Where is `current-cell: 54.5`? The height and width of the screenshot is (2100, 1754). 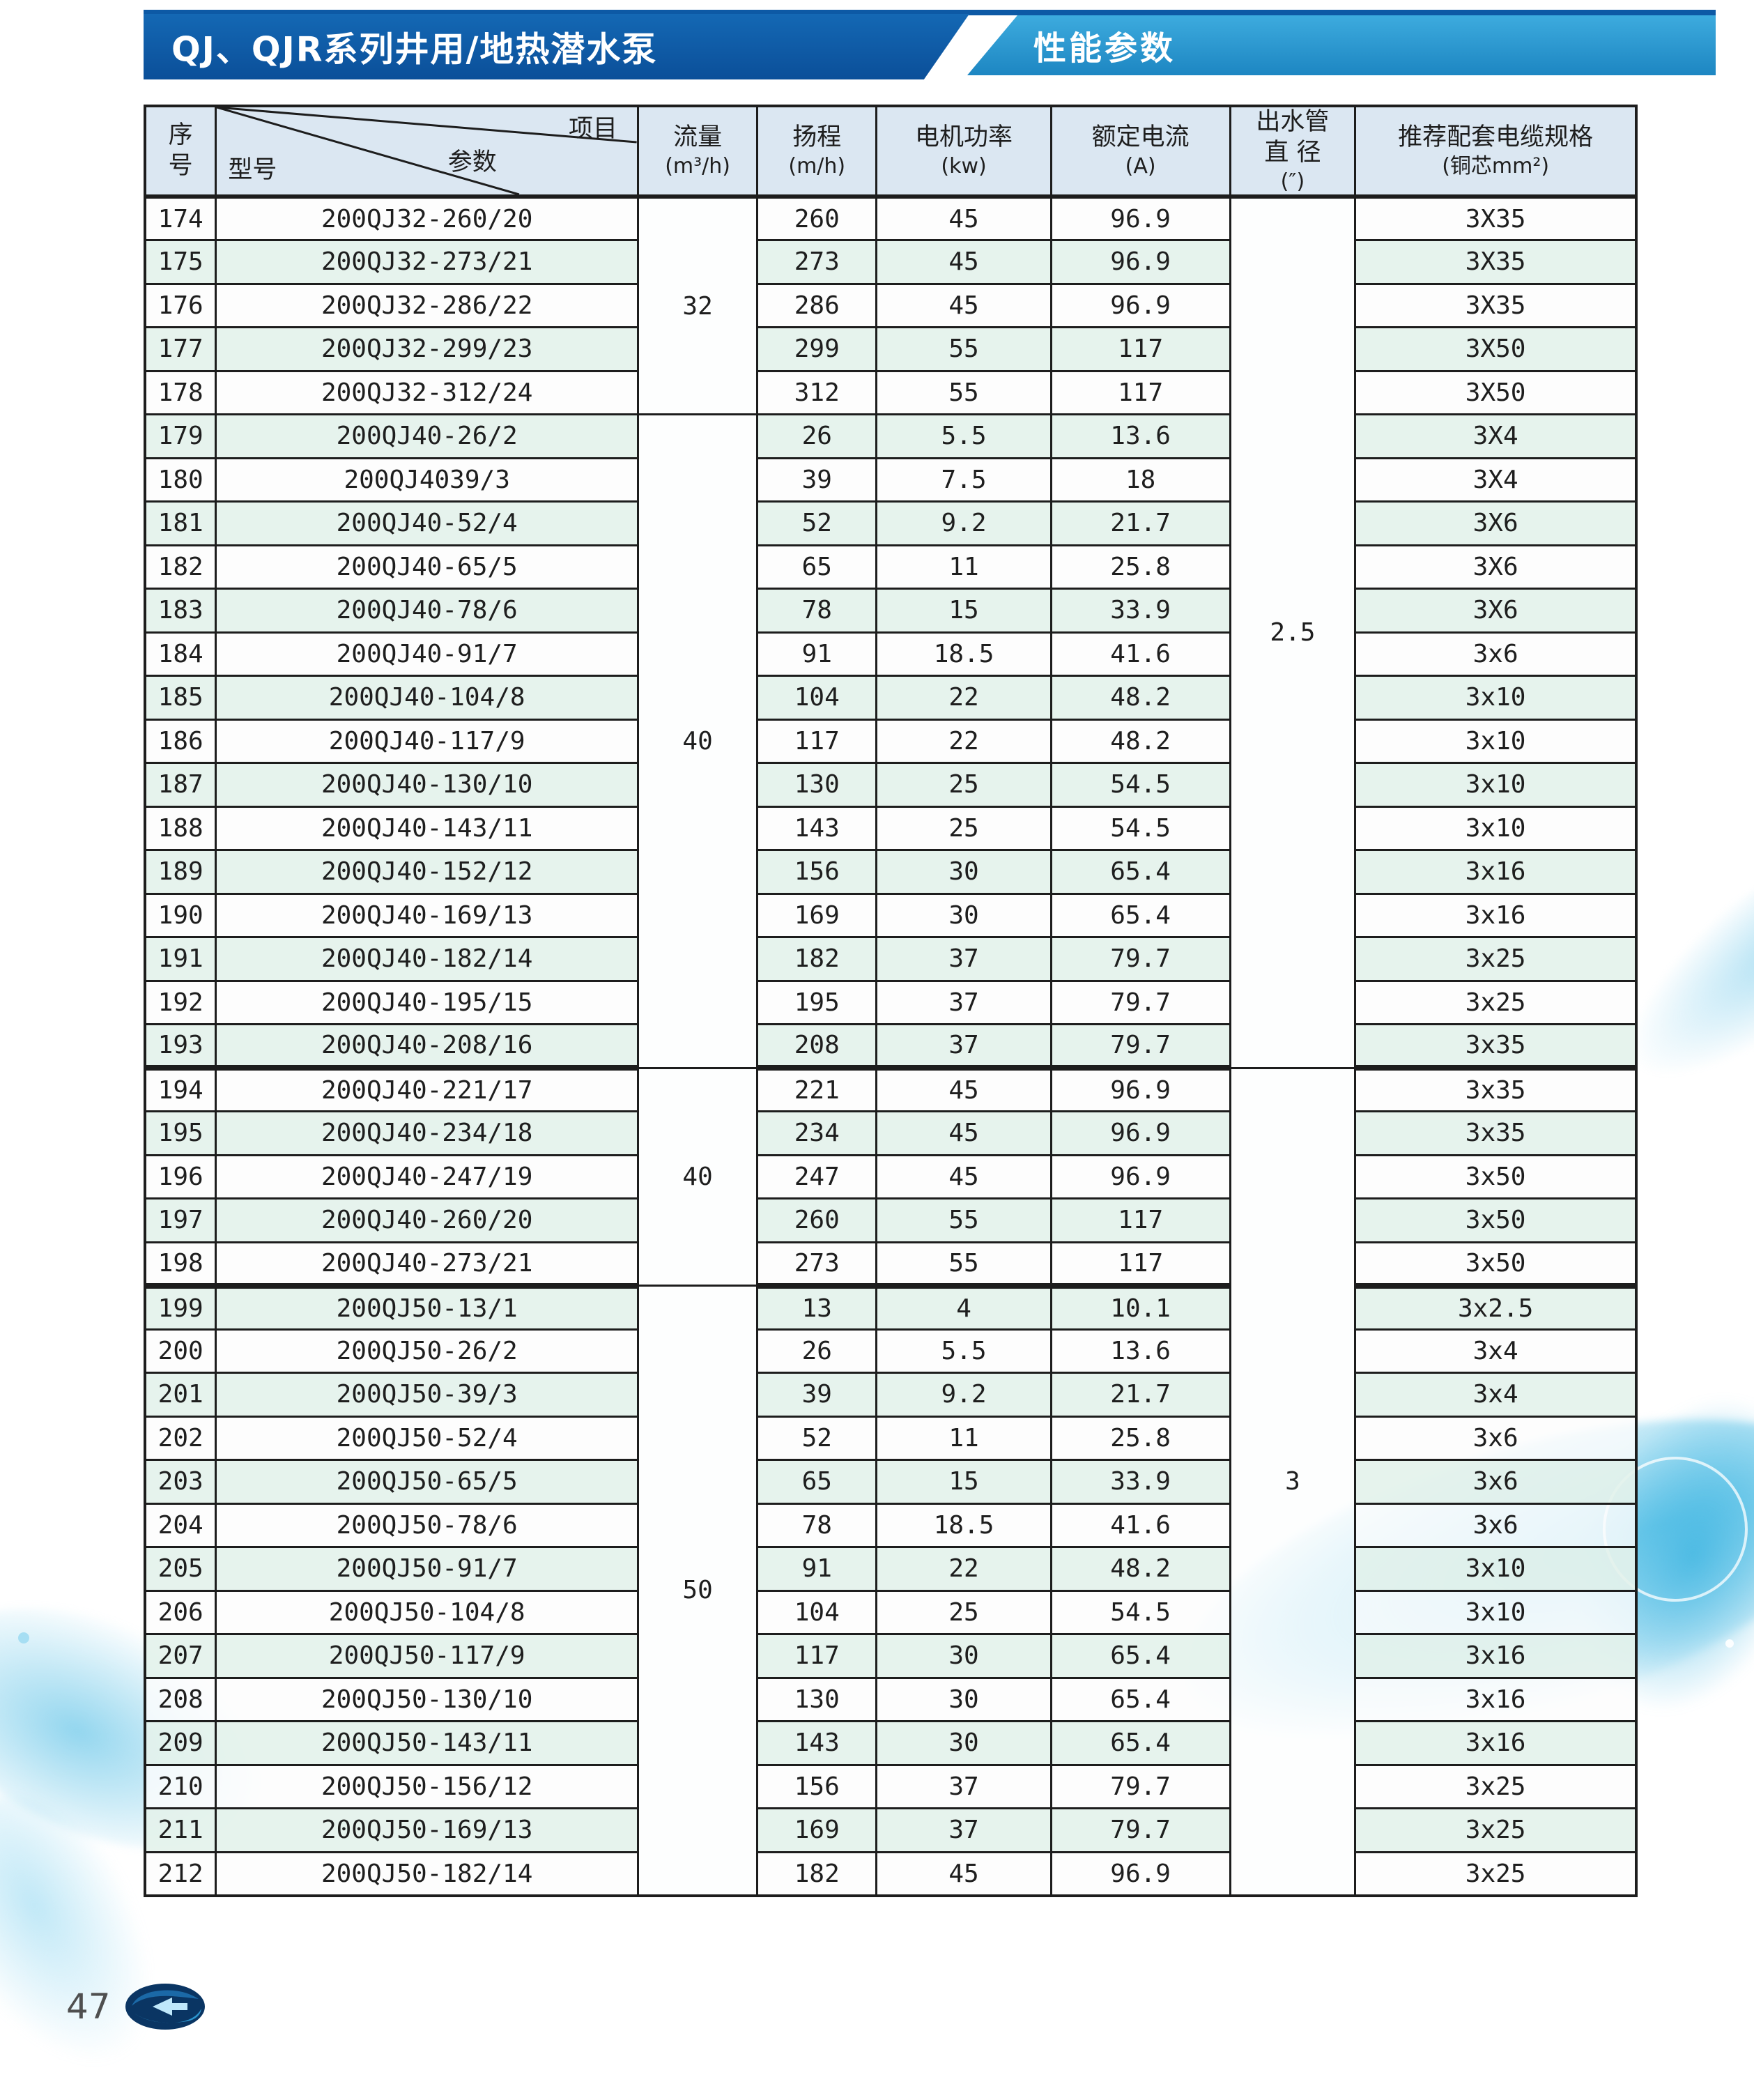 current-cell: 54.5 is located at coordinates (1140, 1612).